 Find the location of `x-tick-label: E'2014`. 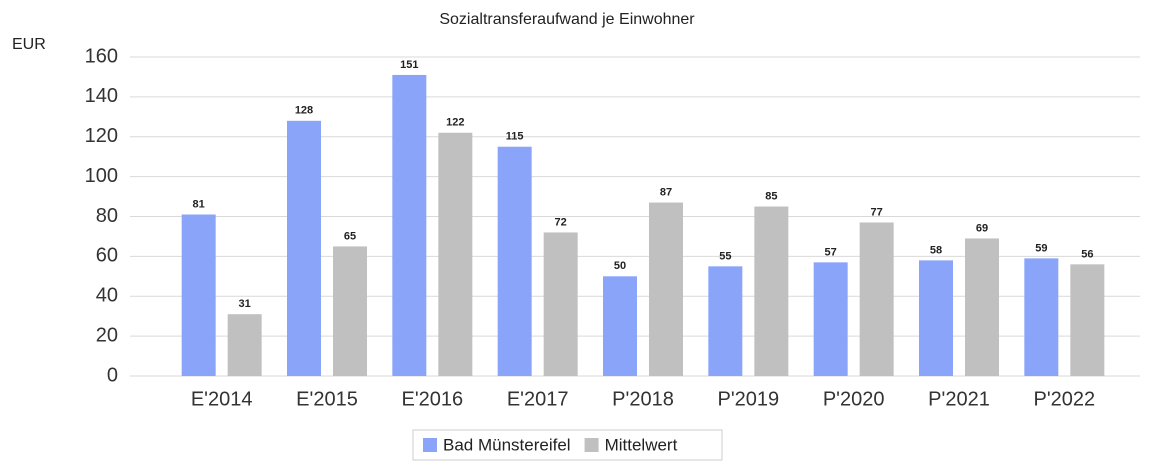

x-tick-label: E'2014 is located at coordinates (222, 399).